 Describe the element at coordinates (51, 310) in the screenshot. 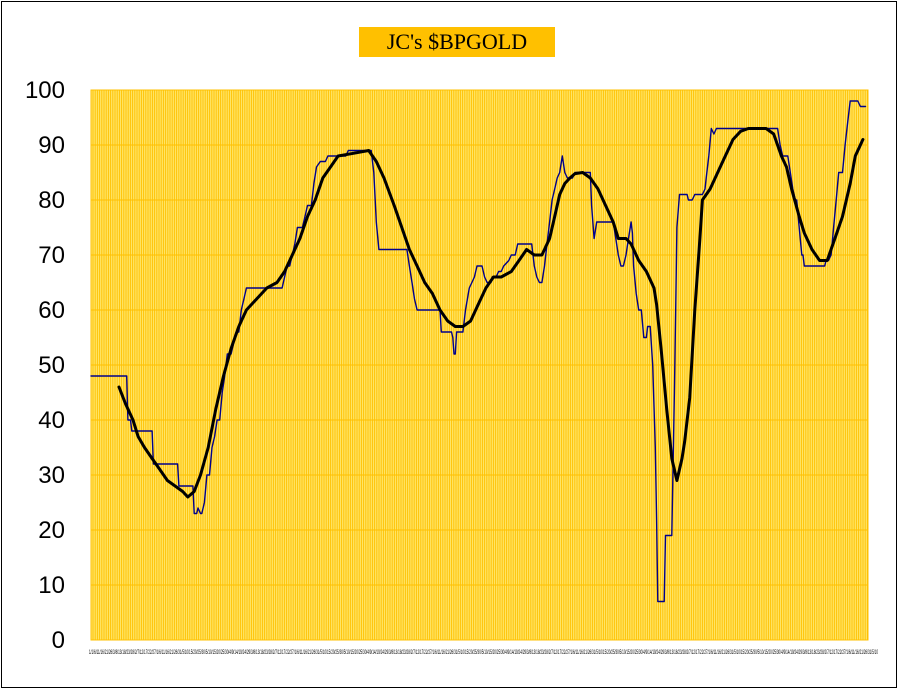

I see `y-tick-label: 60` at that location.